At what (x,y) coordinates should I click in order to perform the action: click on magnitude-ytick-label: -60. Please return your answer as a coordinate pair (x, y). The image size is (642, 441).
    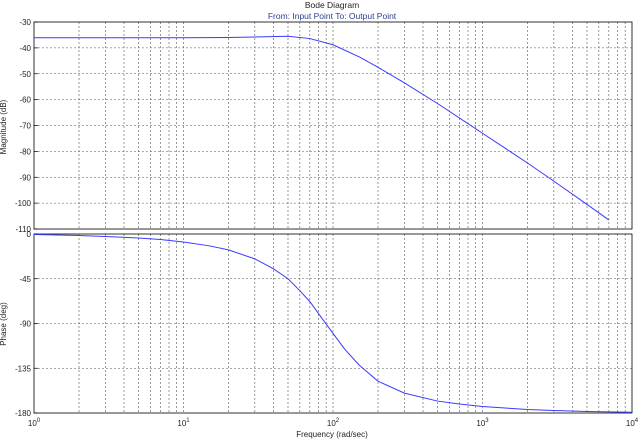
    Looking at the image, I should click on (25, 100).